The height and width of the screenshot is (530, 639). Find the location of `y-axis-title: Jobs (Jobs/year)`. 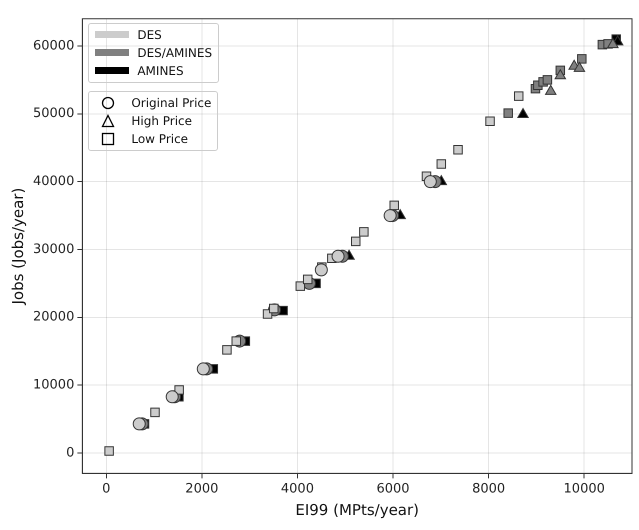

y-axis-title: Jobs (Jobs/year) is located at coordinates (17, 247).